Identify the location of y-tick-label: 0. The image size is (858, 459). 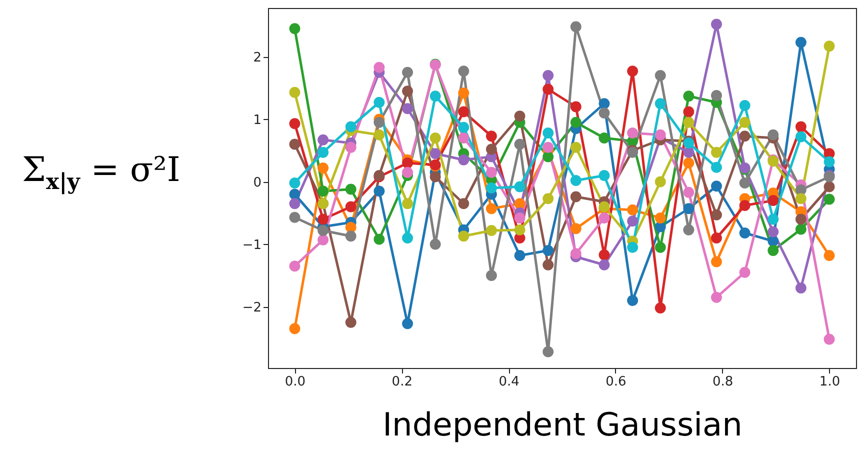
(257, 182).